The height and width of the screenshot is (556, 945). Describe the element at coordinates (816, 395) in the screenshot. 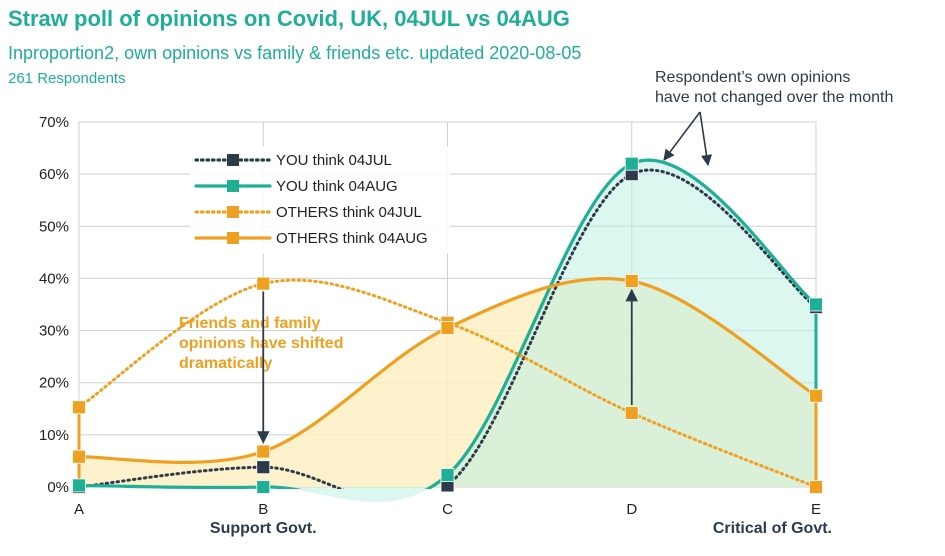

I see `series-3-point-E` at that location.